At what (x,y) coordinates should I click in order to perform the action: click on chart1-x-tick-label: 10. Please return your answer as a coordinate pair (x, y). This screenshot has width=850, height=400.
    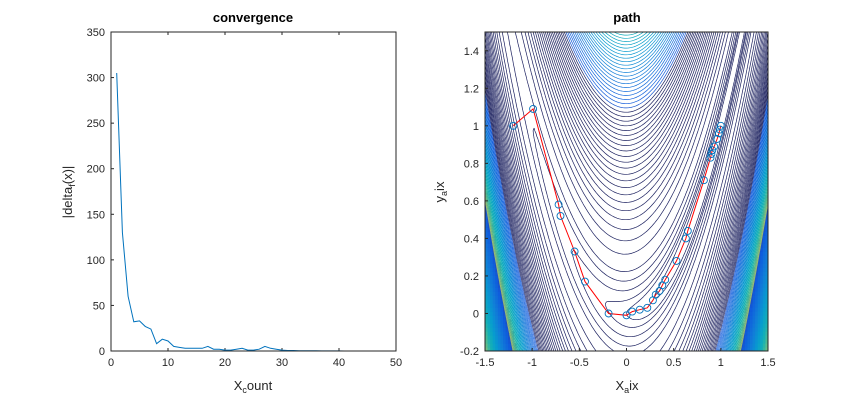
    Looking at the image, I should click on (168, 363).